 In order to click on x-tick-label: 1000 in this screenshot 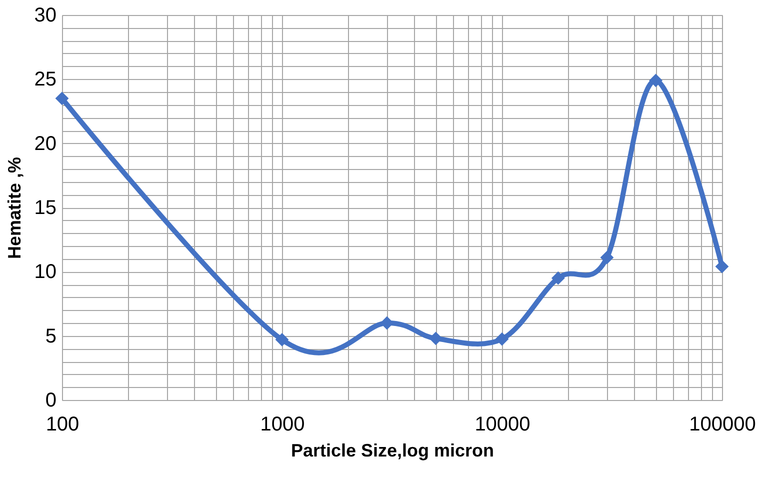, I will do `click(282, 425)`.